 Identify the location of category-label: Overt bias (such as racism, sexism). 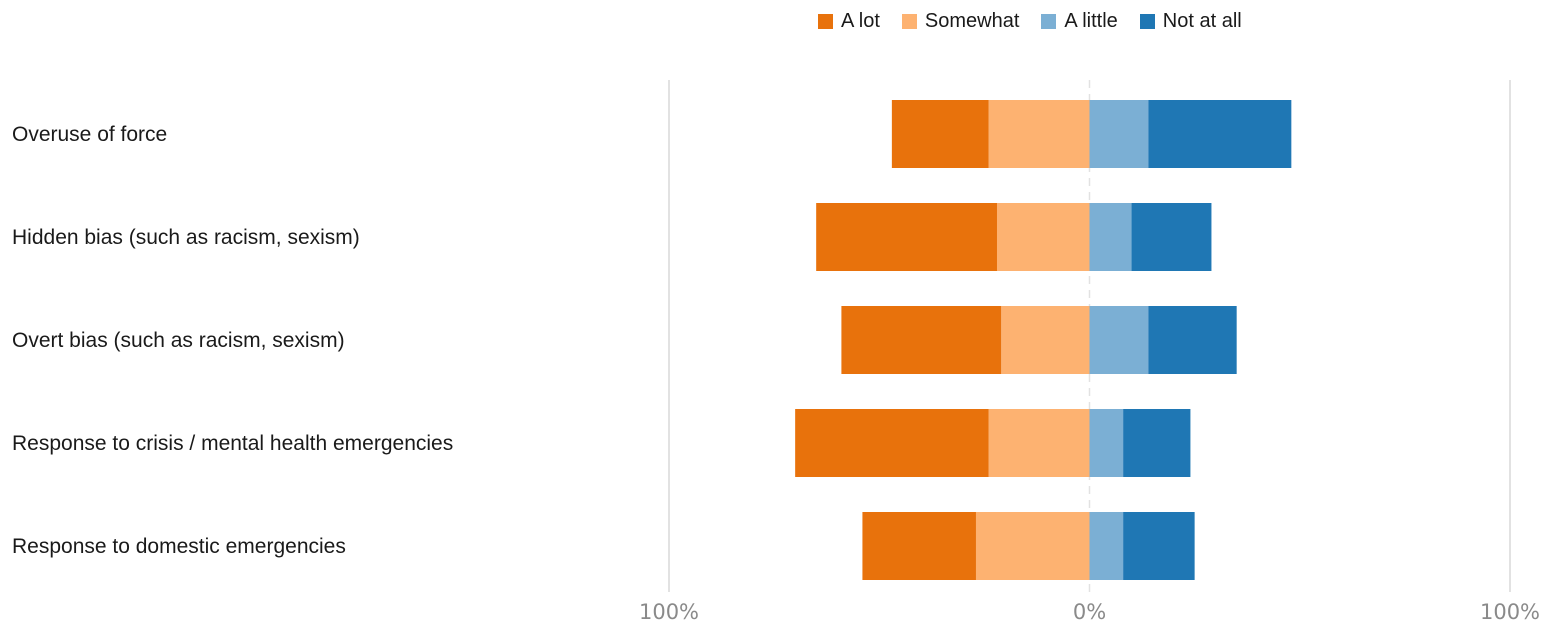
(178, 340).